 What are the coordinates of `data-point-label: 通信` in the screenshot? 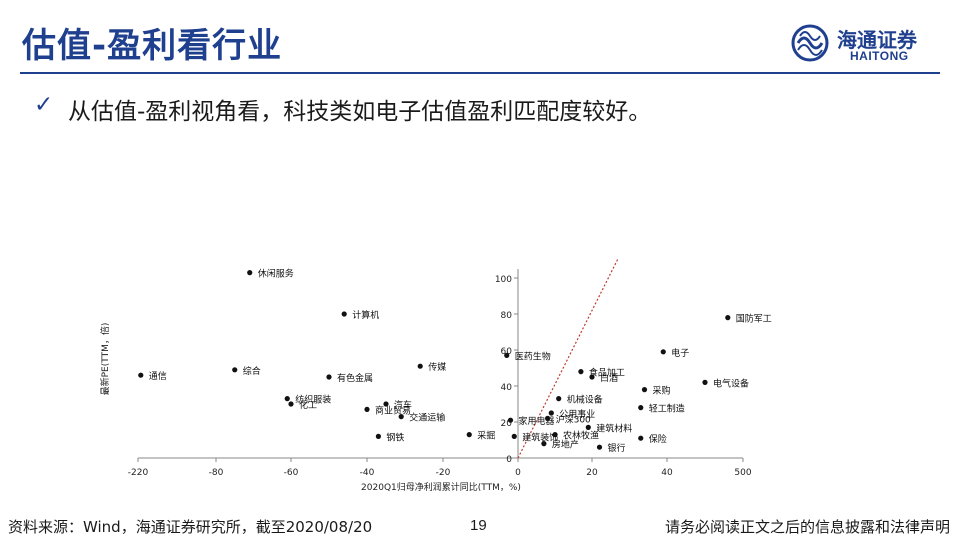 It's located at (158, 376).